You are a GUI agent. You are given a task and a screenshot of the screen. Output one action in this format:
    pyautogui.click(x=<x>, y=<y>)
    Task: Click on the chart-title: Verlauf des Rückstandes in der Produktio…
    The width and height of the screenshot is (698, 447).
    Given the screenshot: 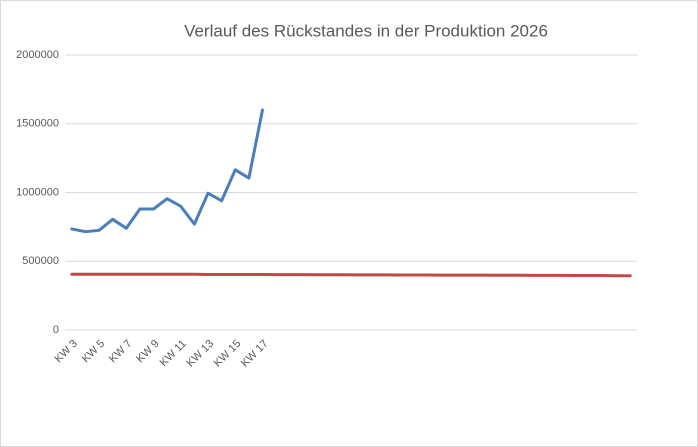 What is the action you would take?
    pyautogui.click(x=366, y=30)
    